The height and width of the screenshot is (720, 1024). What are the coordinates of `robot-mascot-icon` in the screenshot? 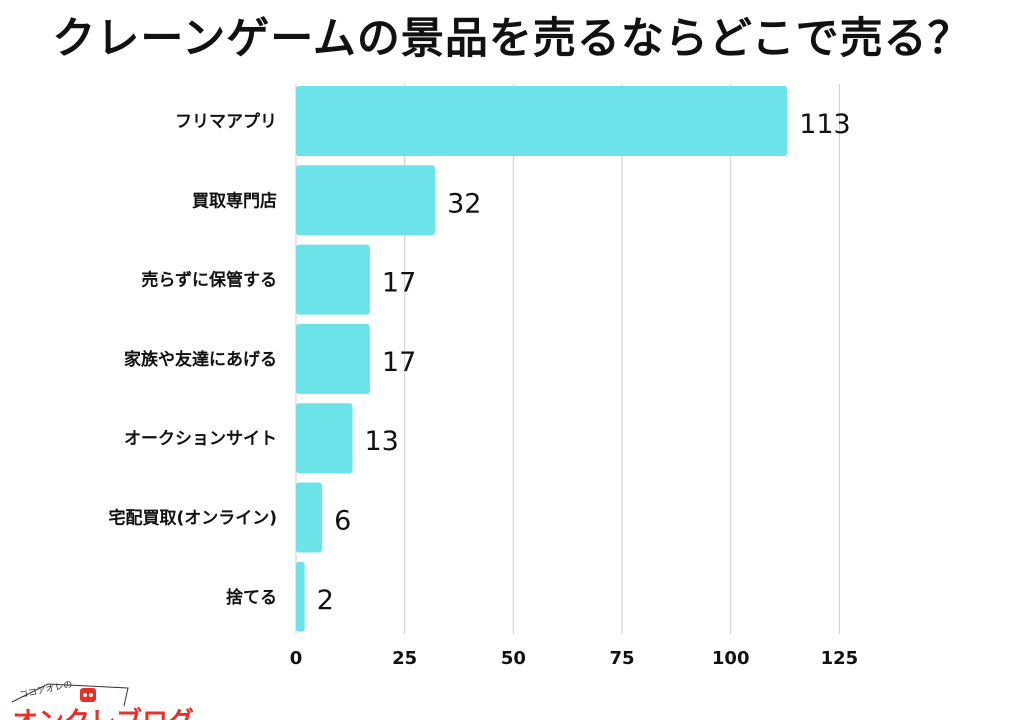 It's located at (88, 695).